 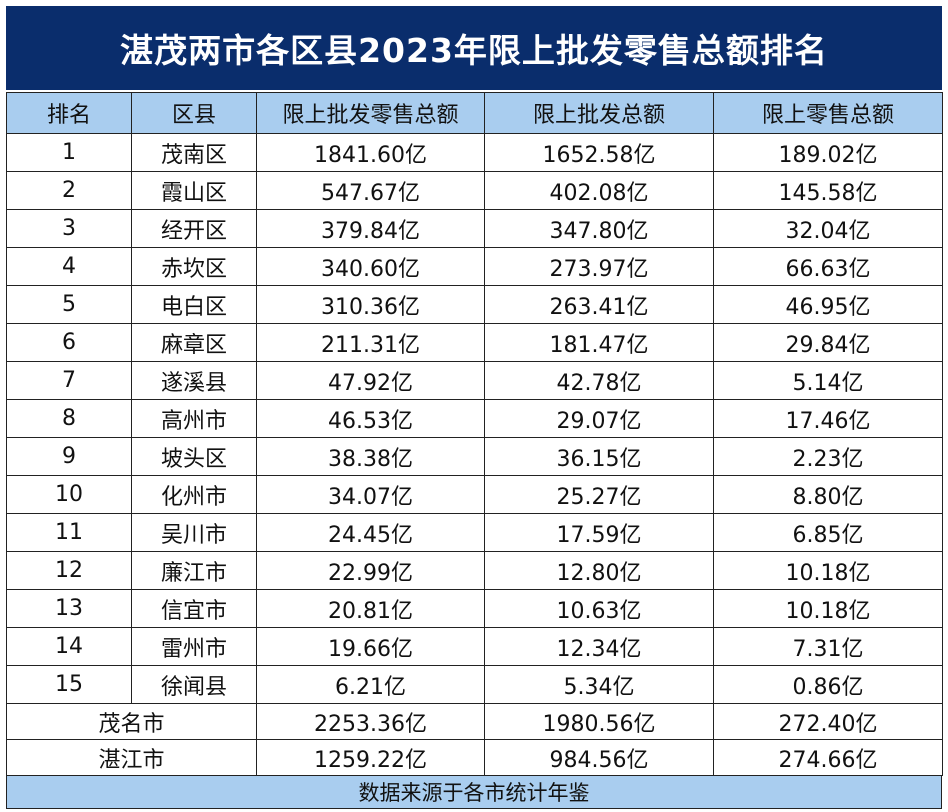 What do you see at coordinates (828, 342) in the screenshot?
I see `cell-retail: 29.84亿` at bounding box center [828, 342].